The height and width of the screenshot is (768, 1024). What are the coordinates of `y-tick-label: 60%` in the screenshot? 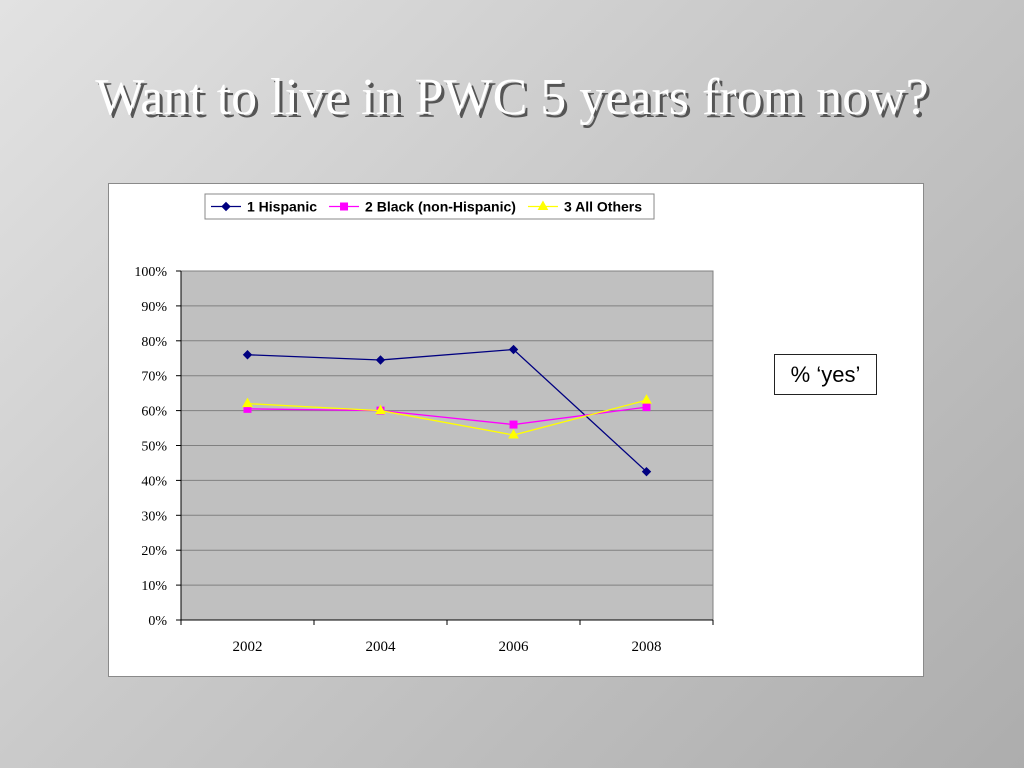 It's located at (154, 412).